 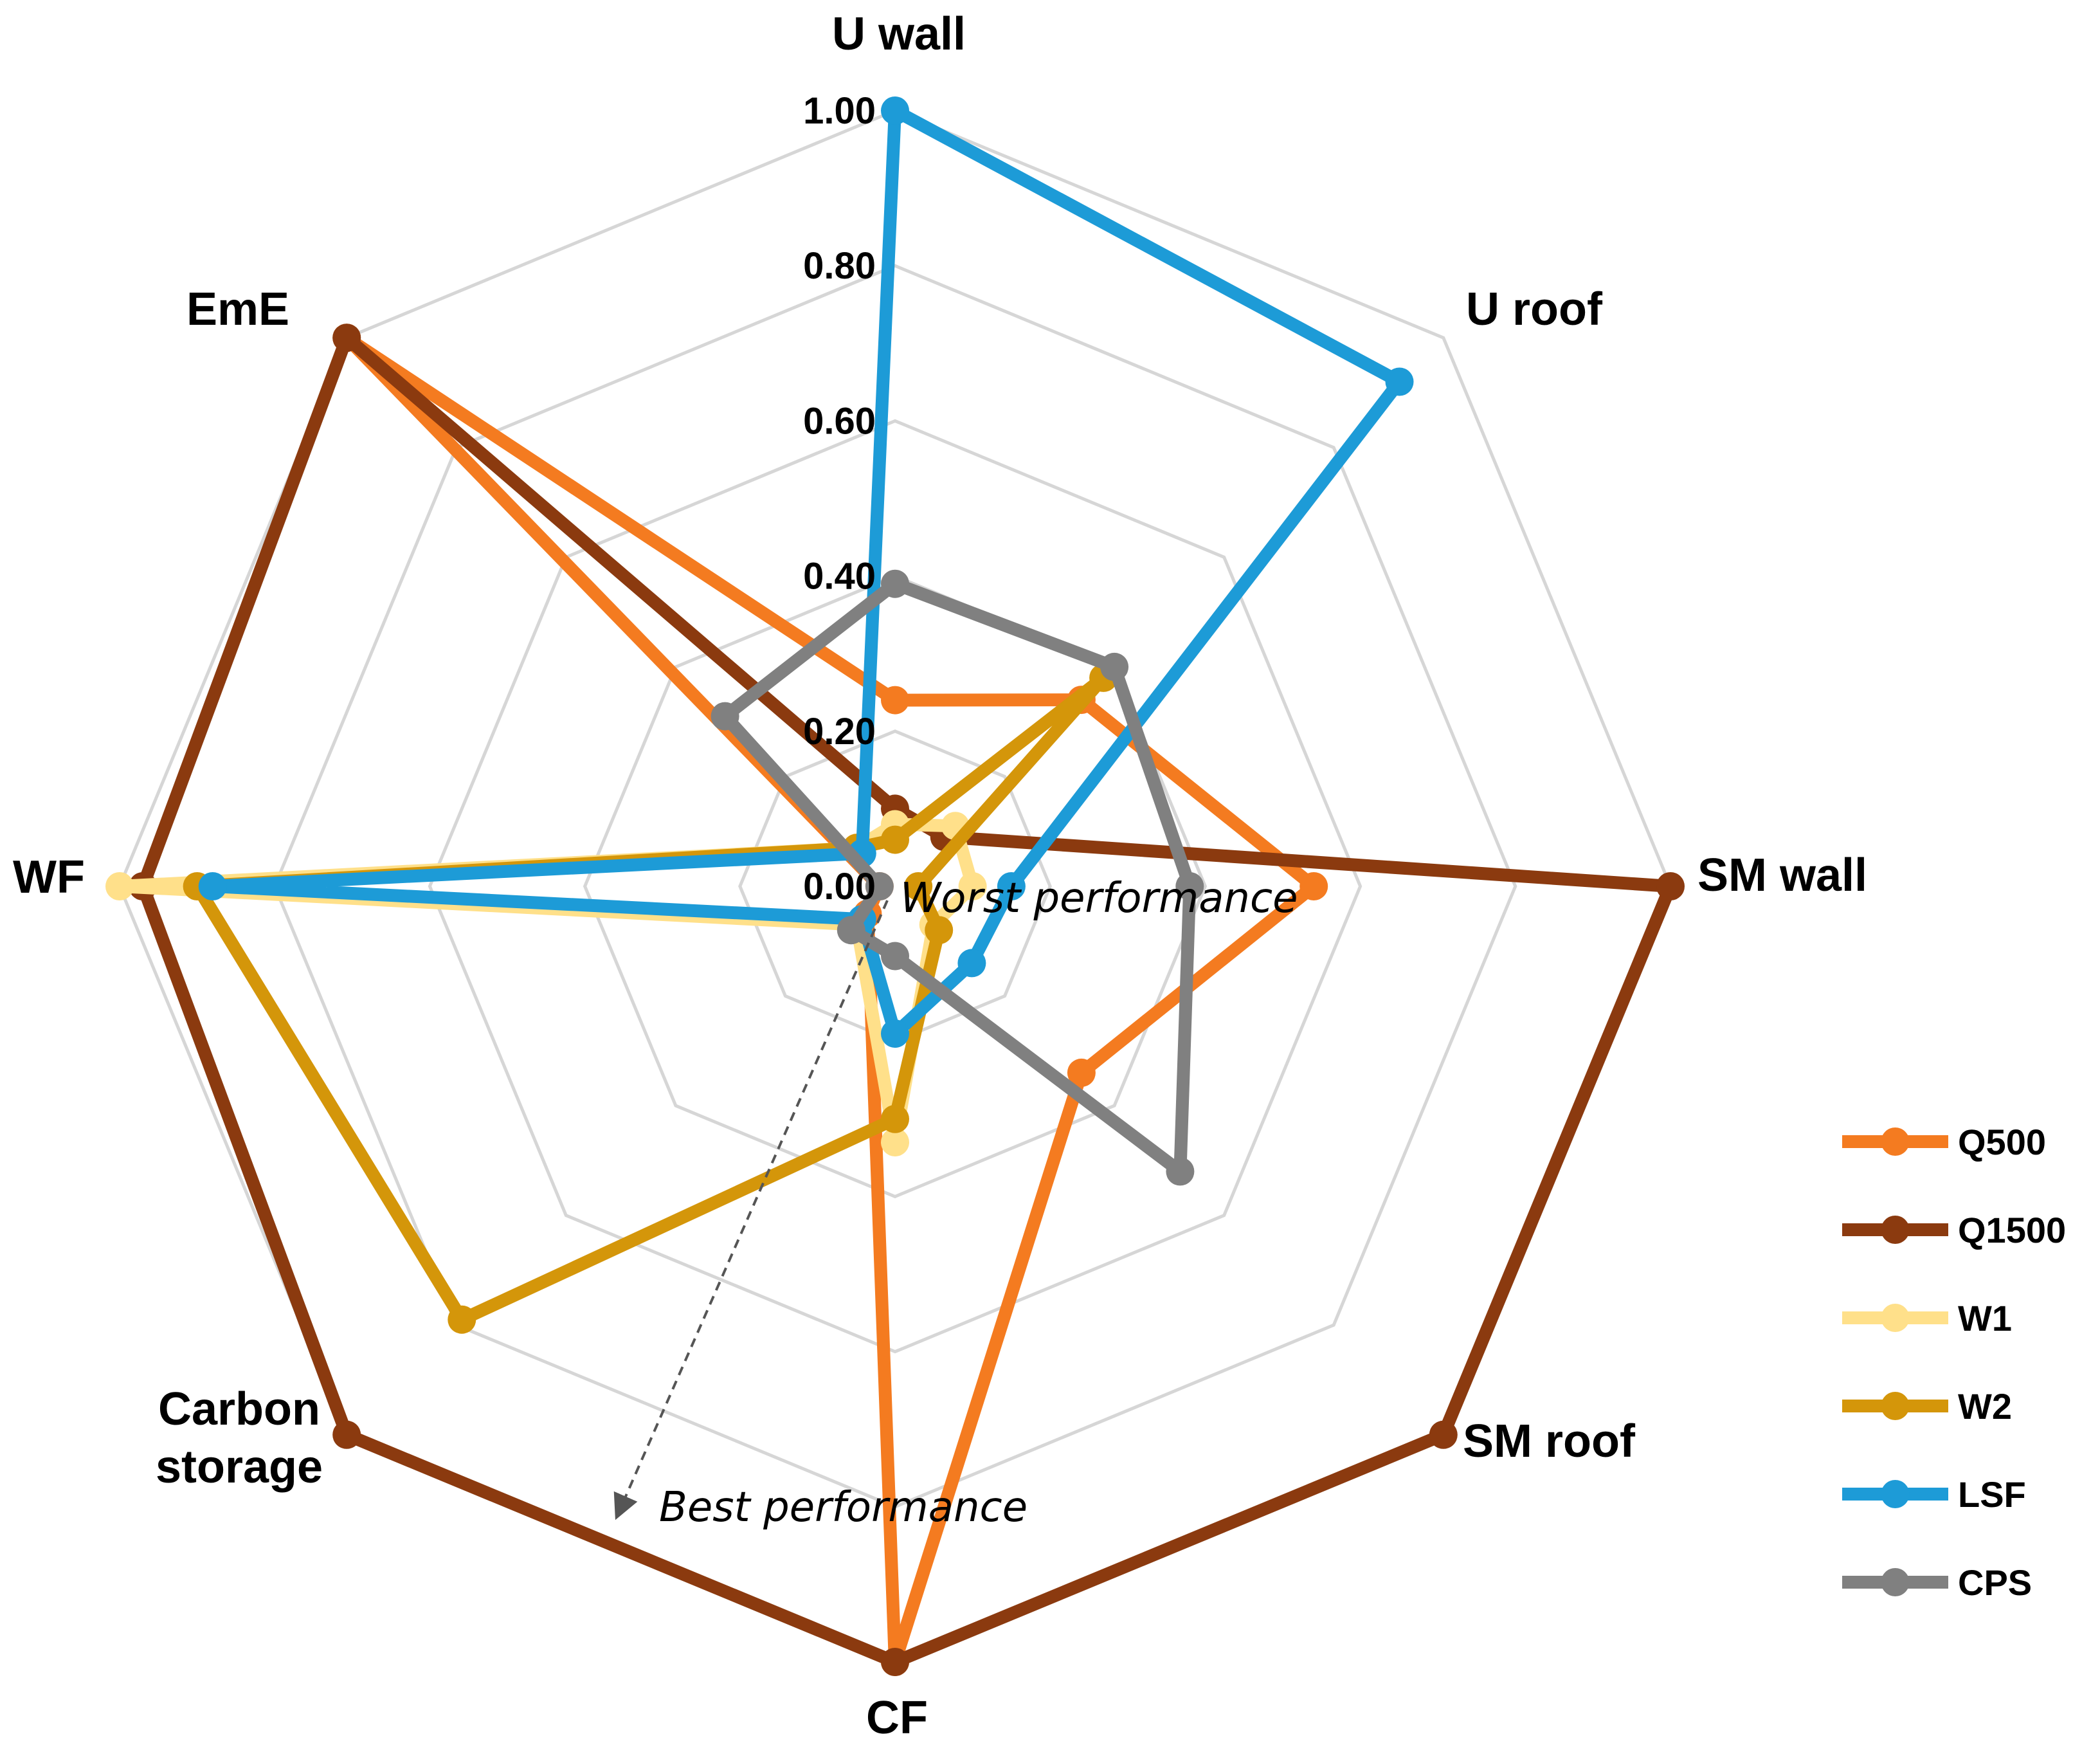 I want to click on axis-label-sm-roof: SM roof, so click(x=1550, y=1442).